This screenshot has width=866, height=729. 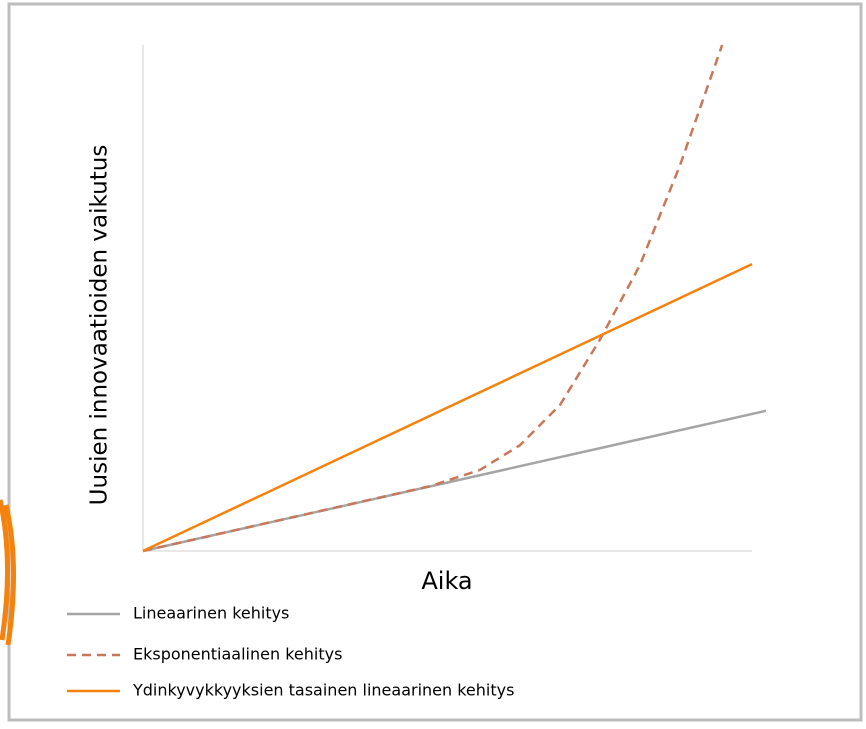 I want to click on legend-label: Eksponentiaalinen kehitys, so click(x=237, y=654).